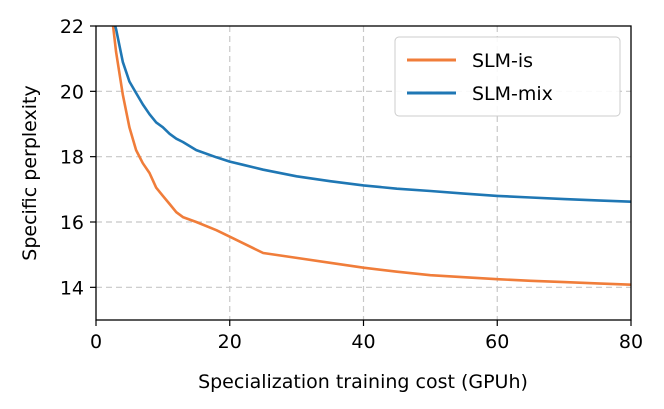  What do you see at coordinates (72, 158) in the screenshot?
I see `y-tick-label: 18` at bounding box center [72, 158].